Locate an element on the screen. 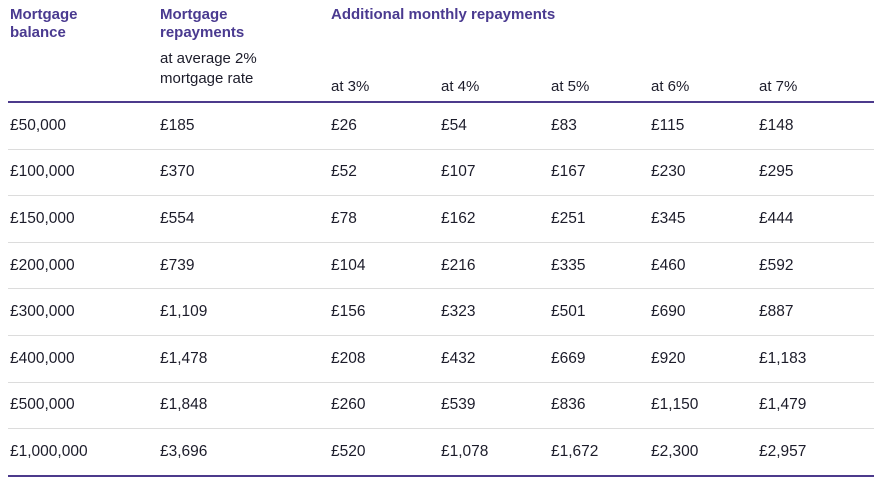 This screenshot has width=882, height=477. cell-additional-3: £156 is located at coordinates (348, 312).